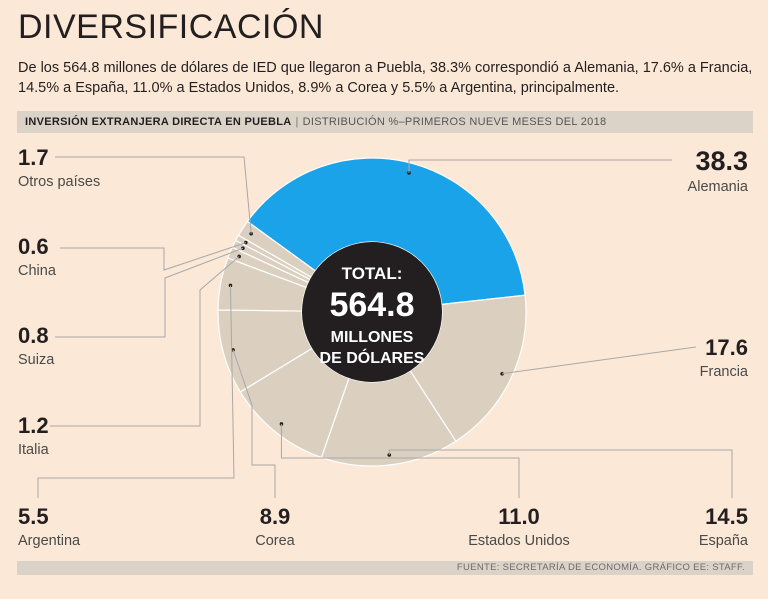 Image resolution: width=768 pixels, height=599 pixels. What do you see at coordinates (275, 541) in the screenshot?
I see `slice-category-label: Corea` at bounding box center [275, 541].